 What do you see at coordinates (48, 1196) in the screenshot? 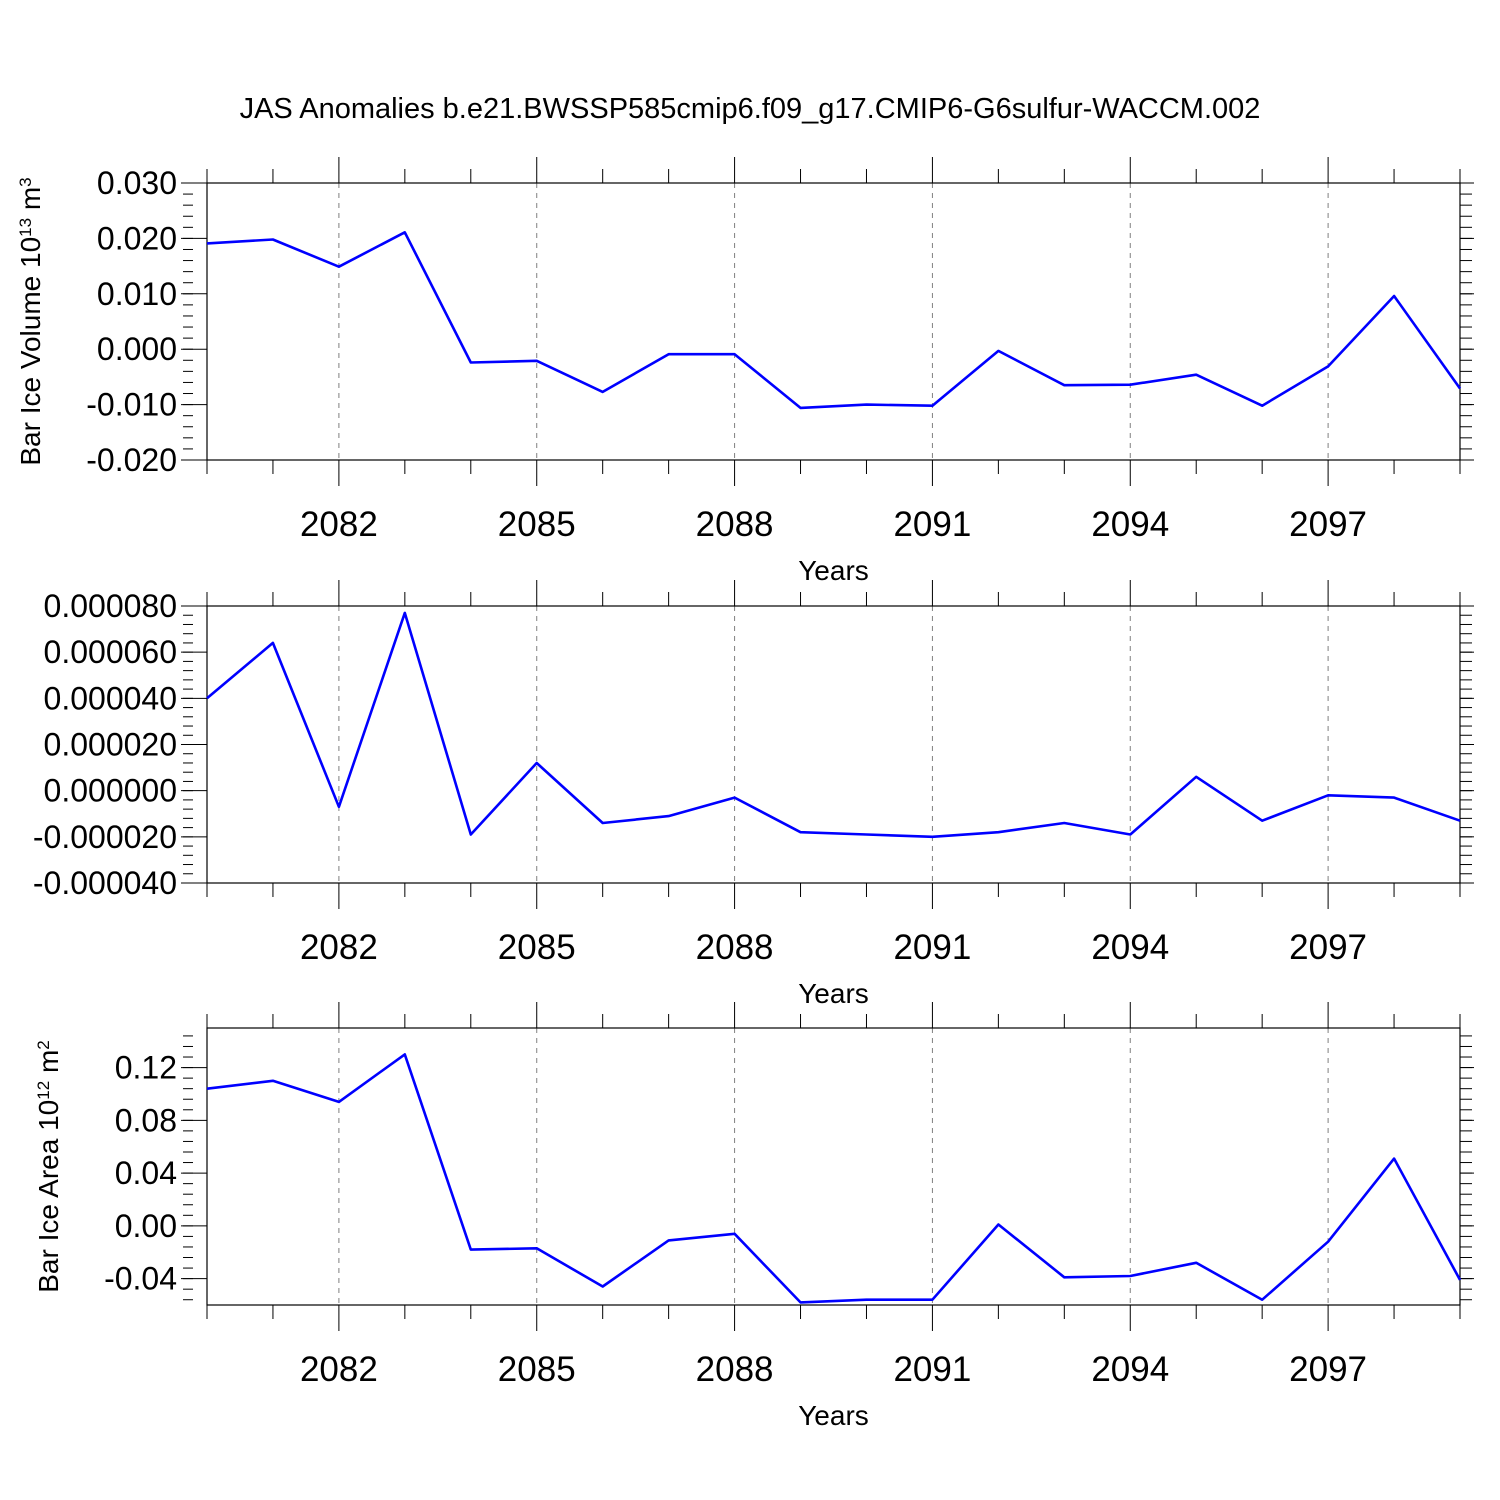
I see `y-axis-label-part: Bar Ice Area 10` at bounding box center [48, 1196].